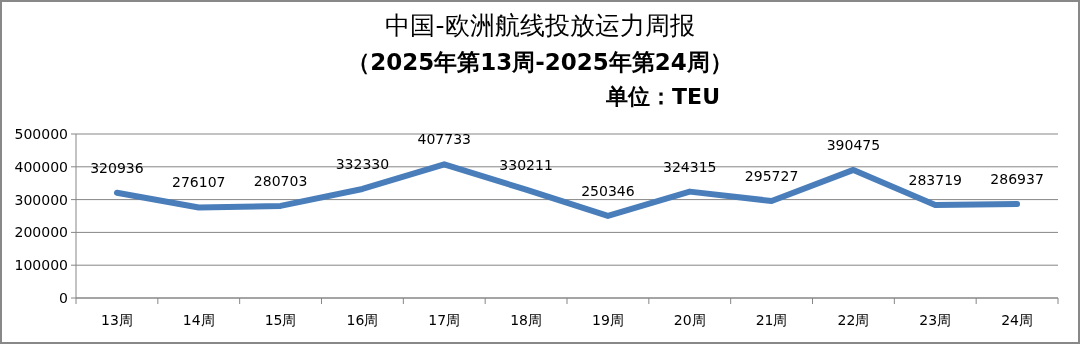 The width and height of the screenshot is (1080, 344). I want to click on y-tick-label: 500000, so click(41, 134).